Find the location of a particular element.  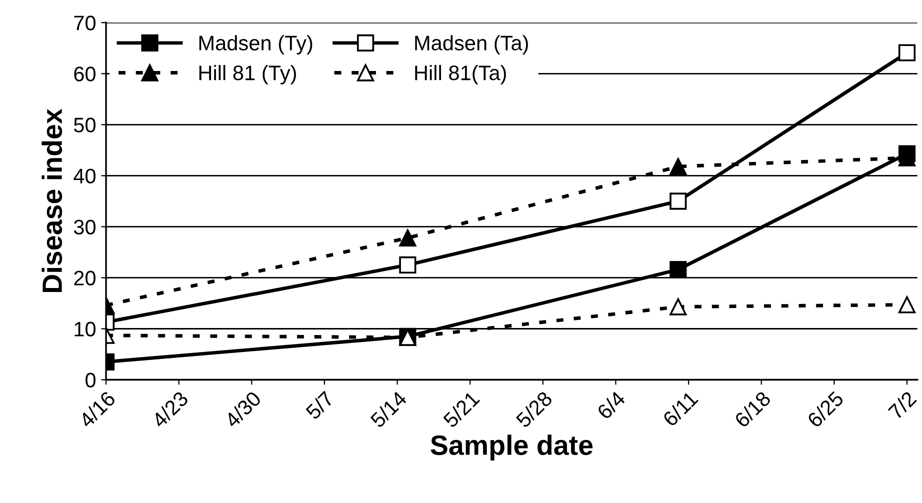

legend-label: Hill 81(Ta) is located at coordinates (460, 74).